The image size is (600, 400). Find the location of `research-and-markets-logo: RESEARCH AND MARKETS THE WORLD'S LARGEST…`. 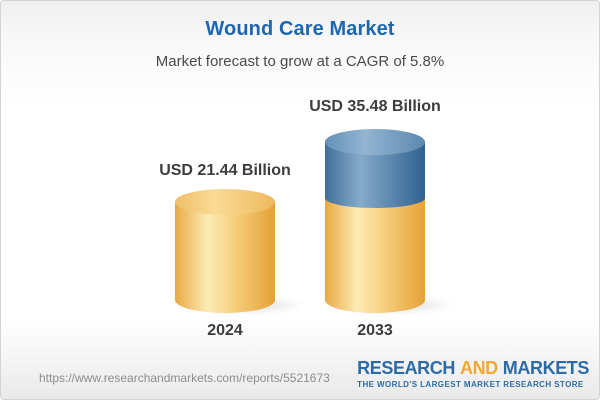

research-and-markets-logo: RESEARCH AND MARKETS THE WORLD'S LARGEST… is located at coordinates (473, 374).